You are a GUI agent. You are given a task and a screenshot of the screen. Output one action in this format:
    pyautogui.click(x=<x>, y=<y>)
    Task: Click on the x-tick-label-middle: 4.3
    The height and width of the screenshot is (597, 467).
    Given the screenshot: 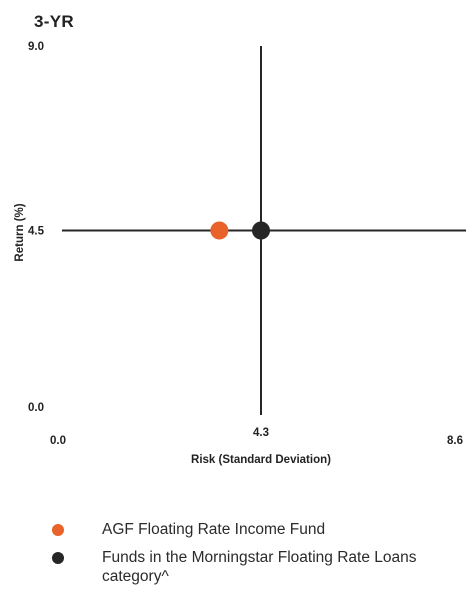 What is the action you would take?
    pyautogui.click(x=261, y=433)
    